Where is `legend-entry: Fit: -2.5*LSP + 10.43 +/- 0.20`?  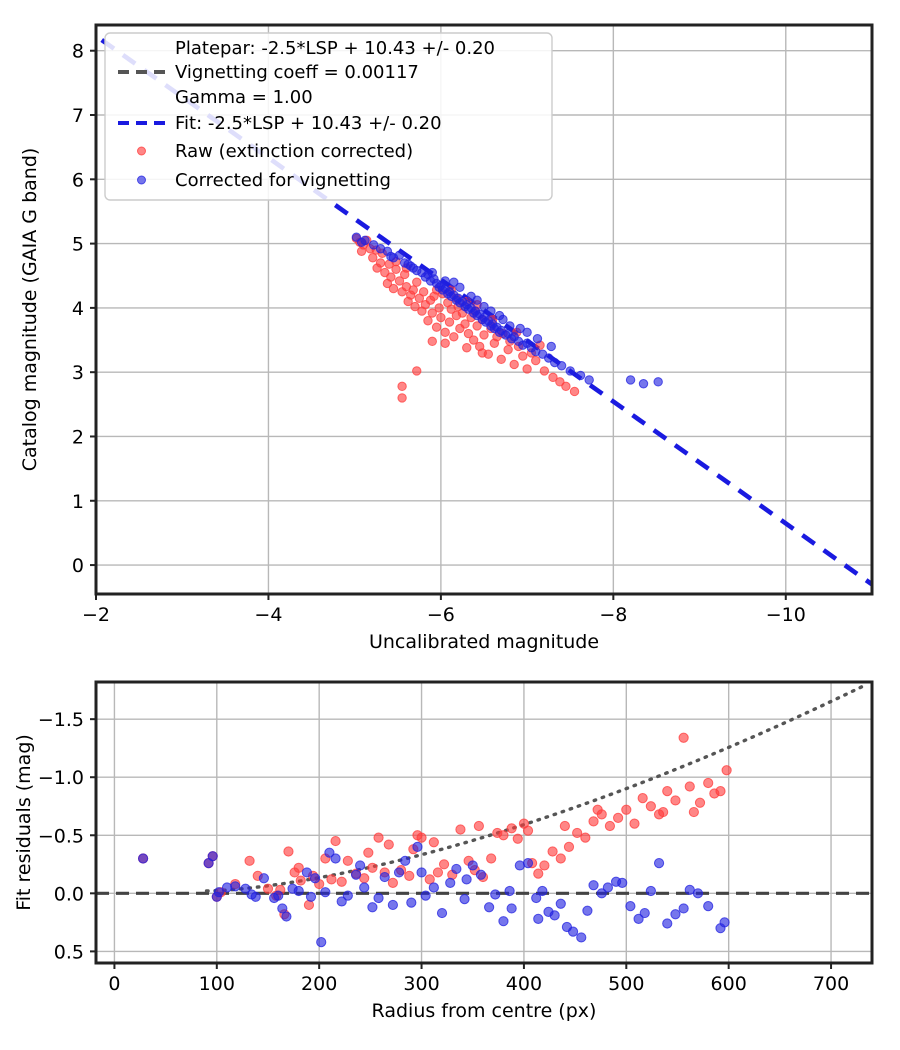 legend-entry: Fit: -2.5*LSP + 10.43 +/- 0.20 is located at coordinates (280, 123).